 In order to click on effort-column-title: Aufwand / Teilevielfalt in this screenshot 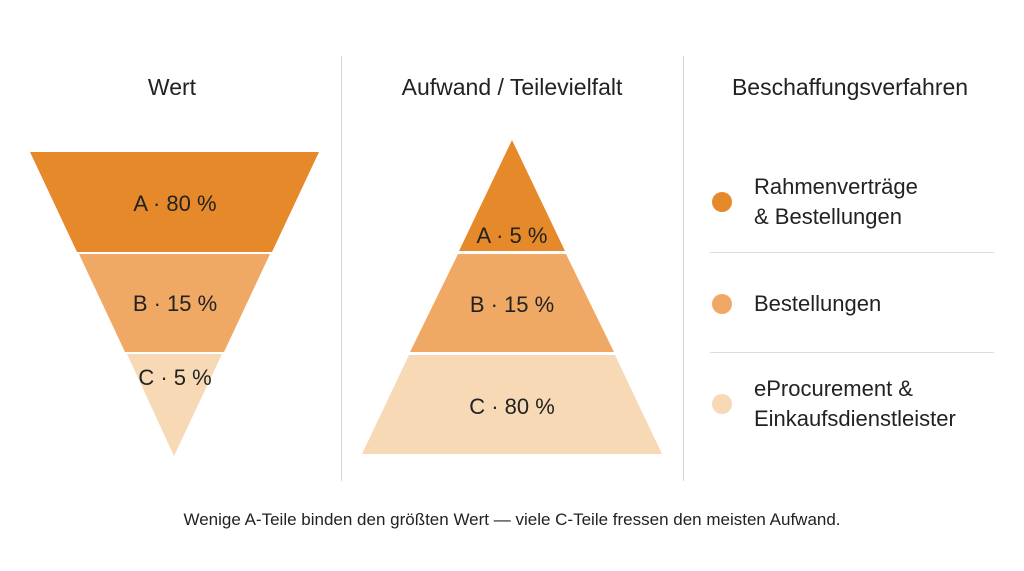, I will do `click(512, 87)`.